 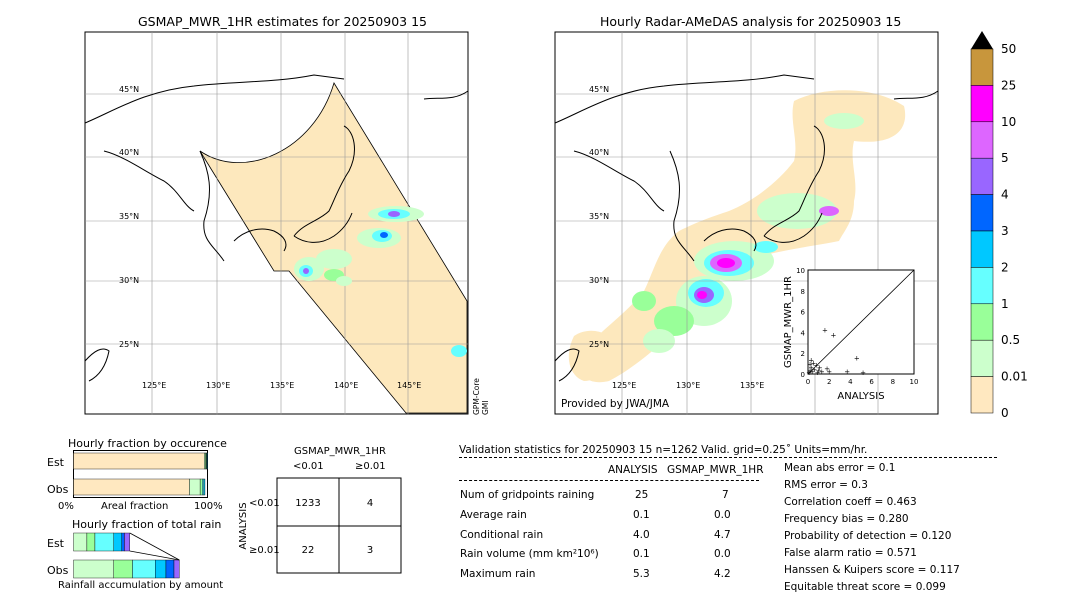 What do you see at coordinates (1014, 377) in the screenshot?
I see `colorbar-label-9: 0.01` at bounding box center [1014, 377].